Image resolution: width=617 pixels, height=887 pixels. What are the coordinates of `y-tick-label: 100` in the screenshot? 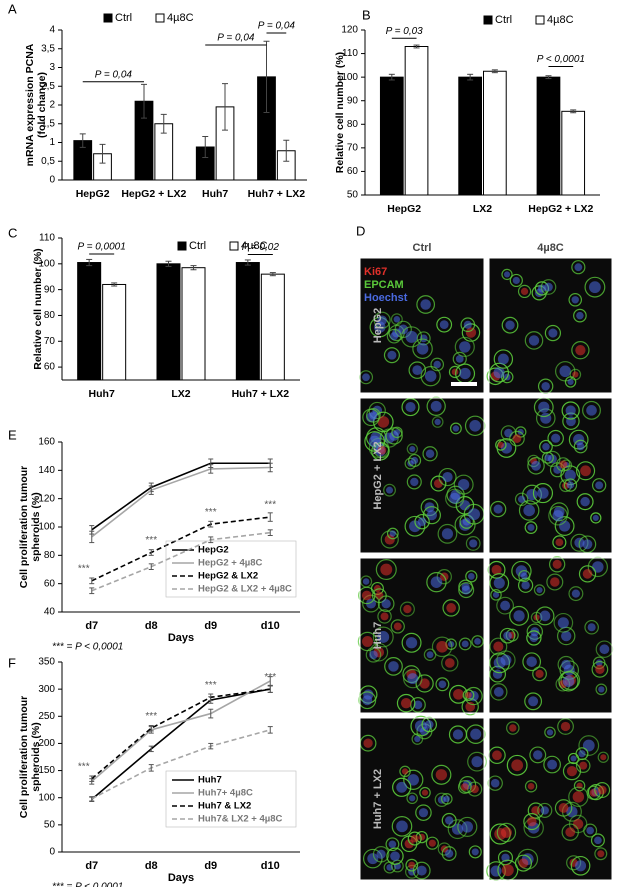 It's located at (46, 797).